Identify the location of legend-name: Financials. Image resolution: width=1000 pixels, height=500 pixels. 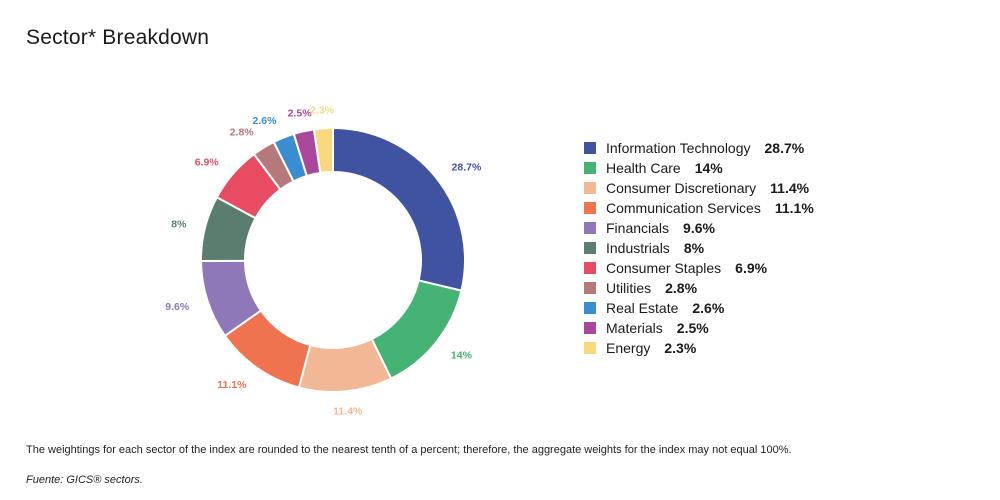
(638, 228).